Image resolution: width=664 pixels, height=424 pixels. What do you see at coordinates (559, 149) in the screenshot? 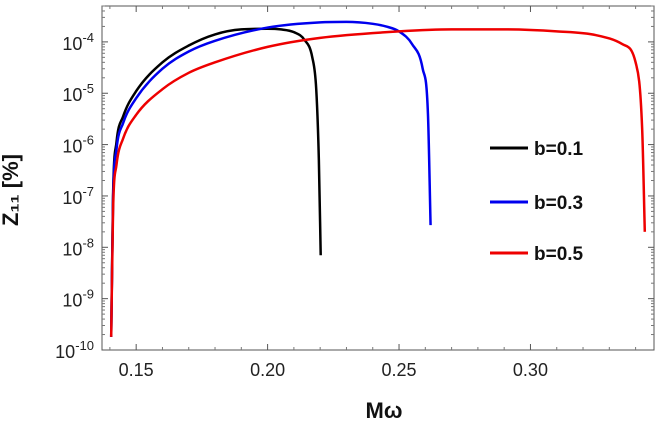
I see `legend-label-1: b=0.1` at bounding box center [559, 149].